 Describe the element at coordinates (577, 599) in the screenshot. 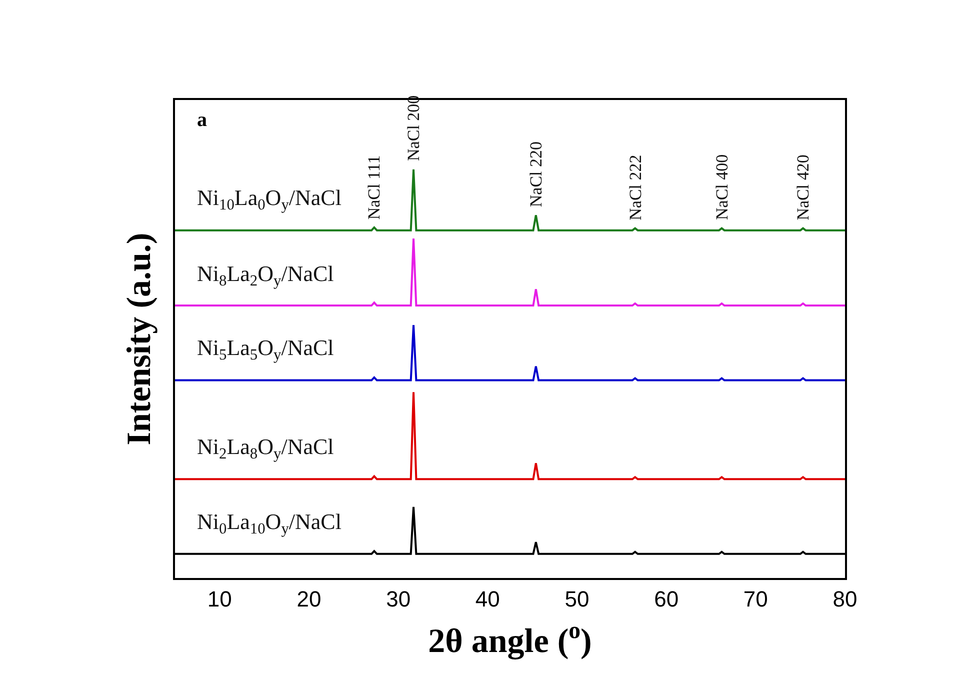

I see `x-tick-label: 50` at that location.